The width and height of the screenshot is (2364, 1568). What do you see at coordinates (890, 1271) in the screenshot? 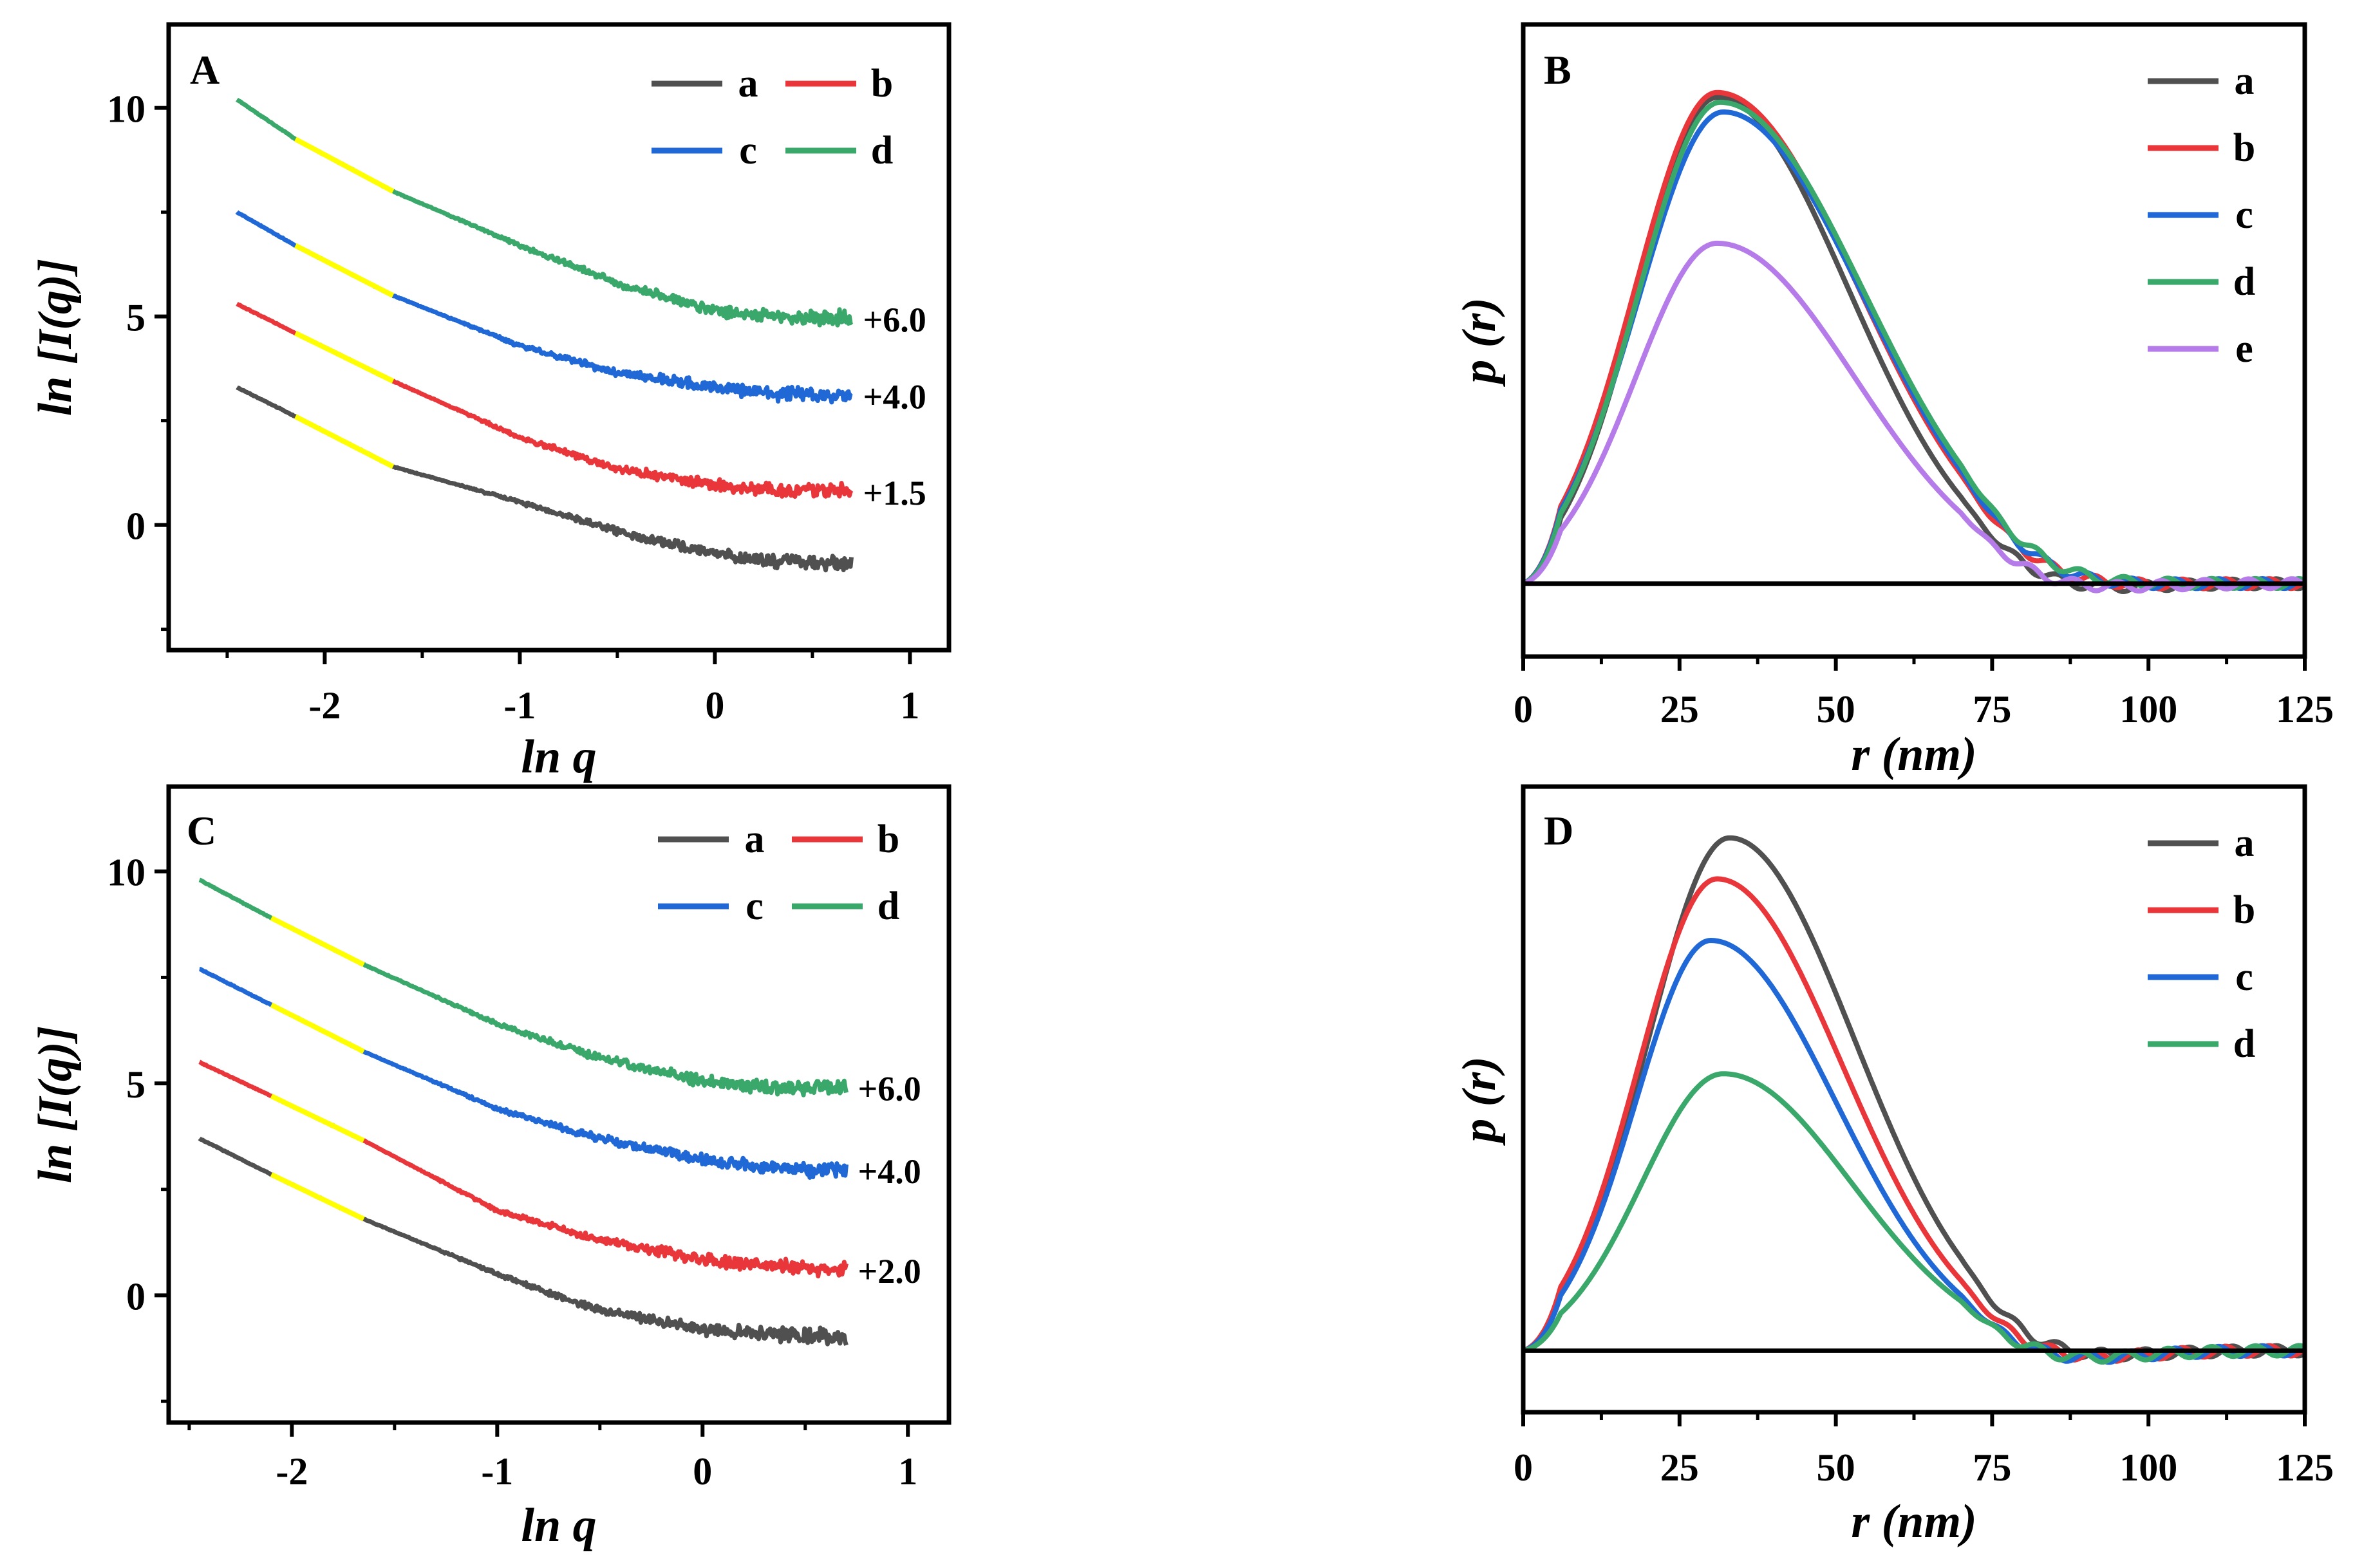
I see `offset-label-b: +2.0` at bounding box center [890, 1271].